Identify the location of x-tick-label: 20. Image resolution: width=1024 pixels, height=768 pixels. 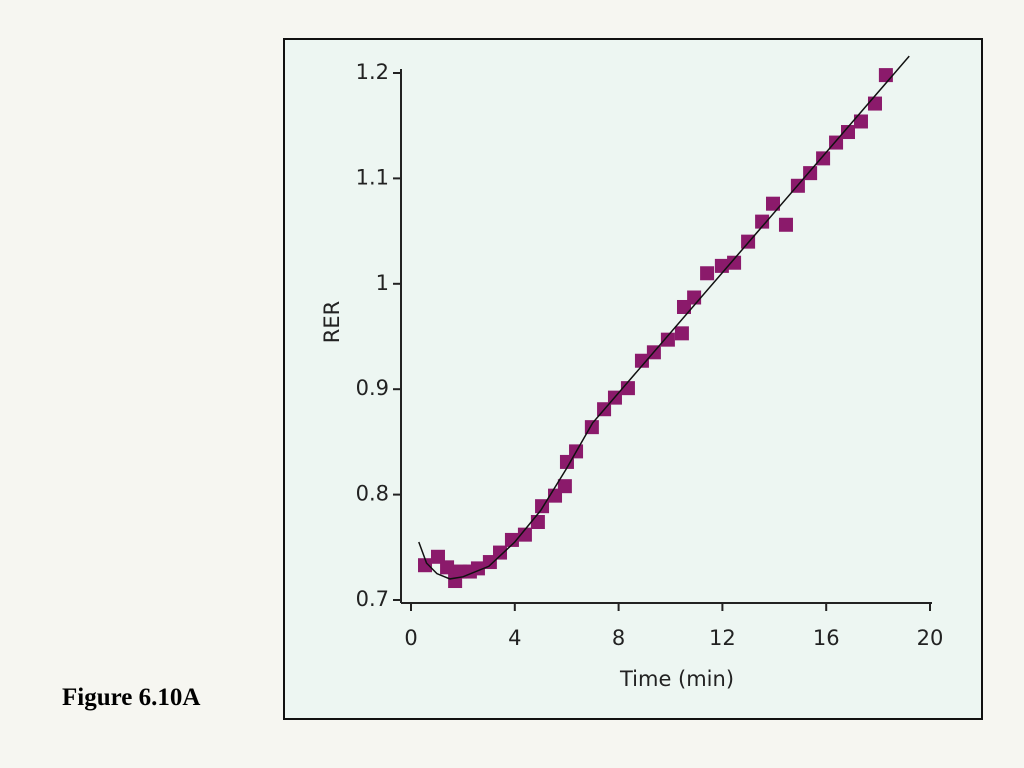
(930, 638).